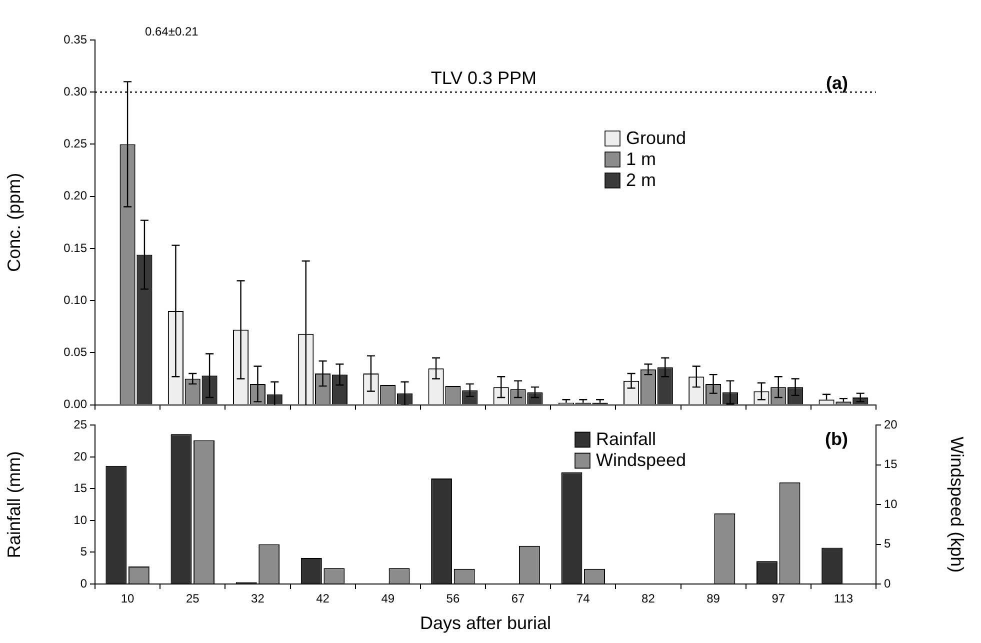 This screenshot has height=643, width=981. What do you see at coordinates (887, 543) in the screenshot?
I see `y2-tick-label: 5` at bounding box center [887, 543].